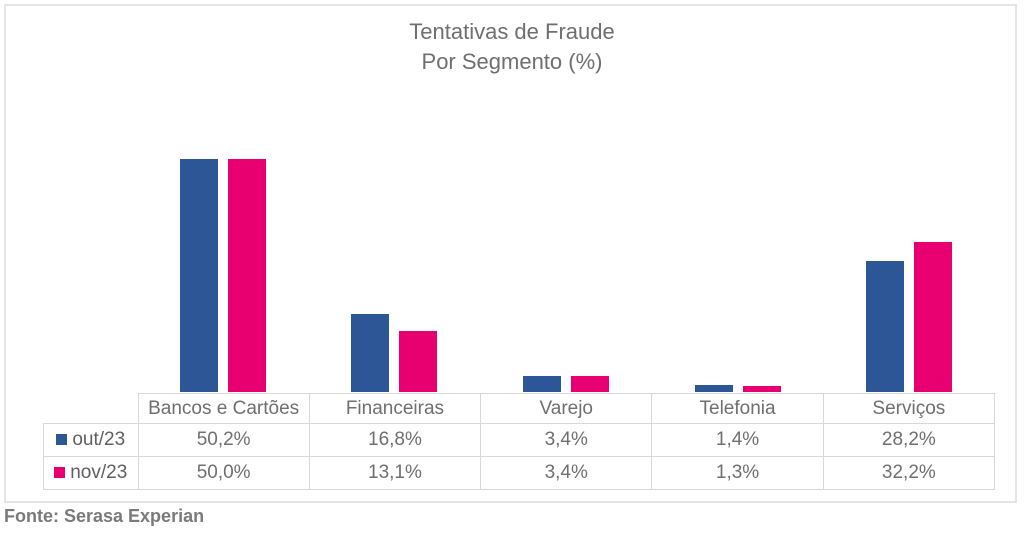  What do you see at coordinates (512, 47) in the screenshot?
I see `chart-title: Tentativas de Fraude Por Segmento (%)` at bounding box center [512, 47].